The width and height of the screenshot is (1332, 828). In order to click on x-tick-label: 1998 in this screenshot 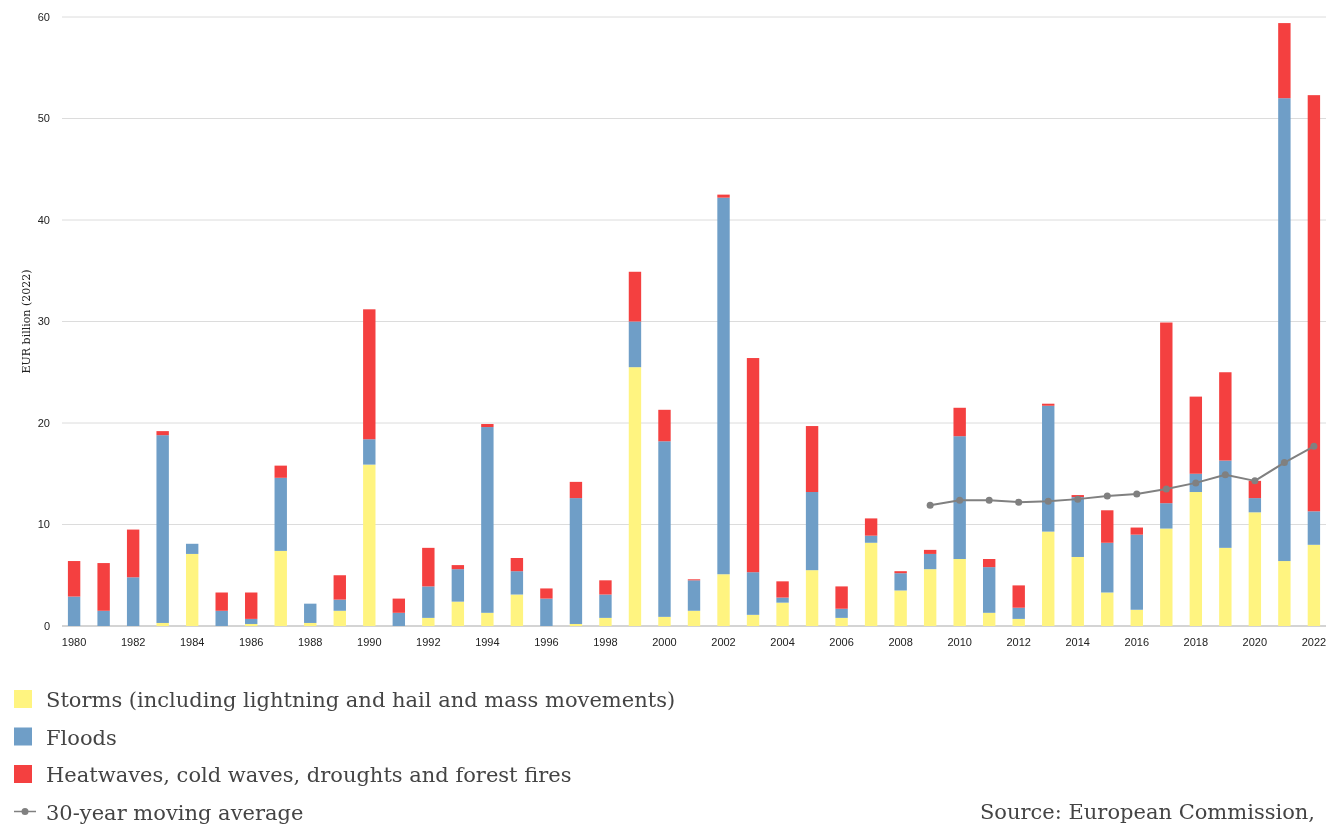, I will do `click(605, 642)`.